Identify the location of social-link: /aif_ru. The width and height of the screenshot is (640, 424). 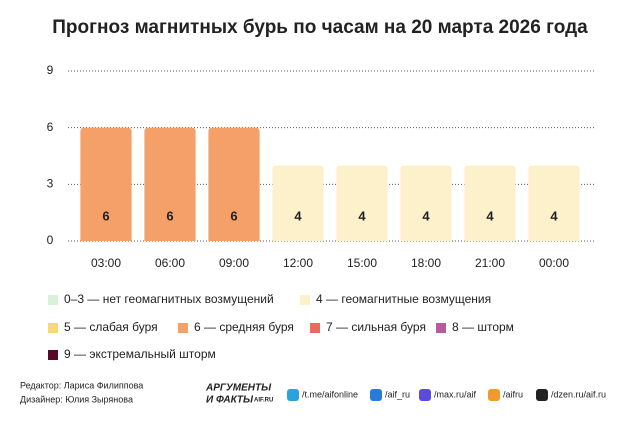
(397, 394).